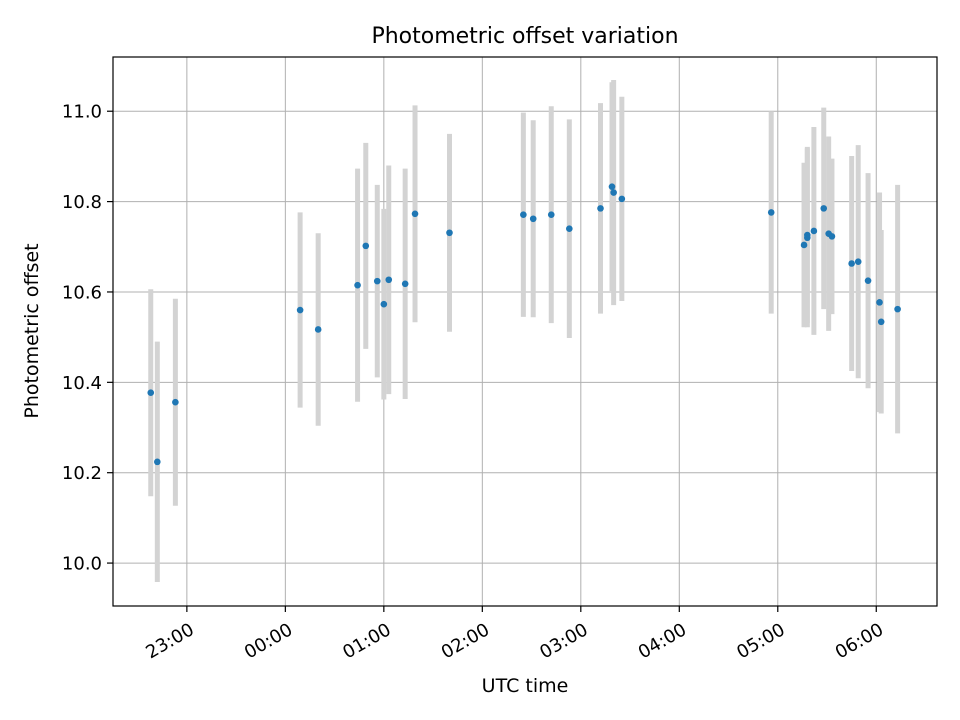 The height and width of the screenshot is (720, 960). What do you see at coordinates (82, 564) in the screenshot?
I see `y-tick-label: 10.0` at bounding box center [82, 564].